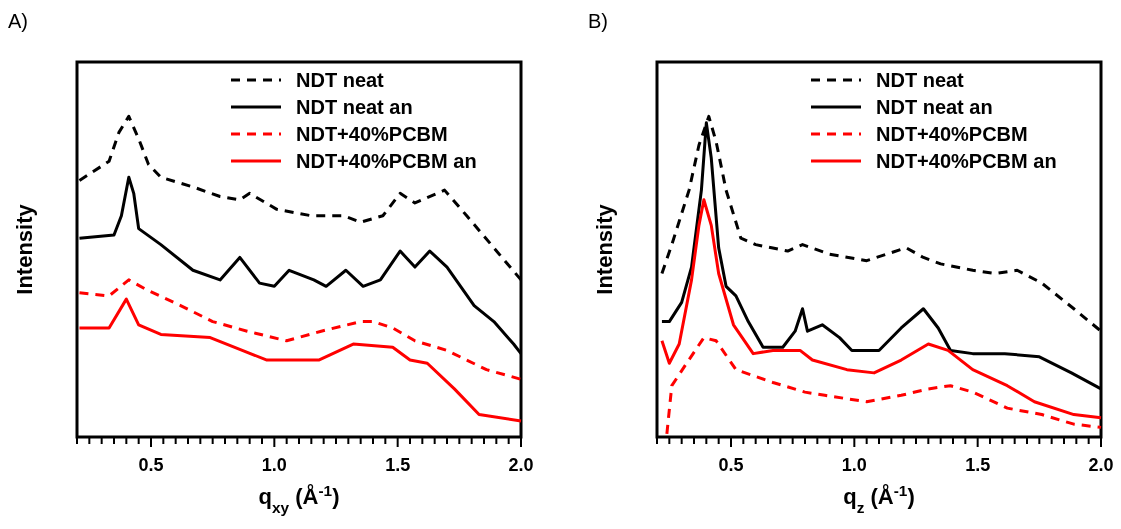  What do you see at coordinates (18, 21) in the screenshot?
I see `chart-title: A)` at bounding box center [18, 21].